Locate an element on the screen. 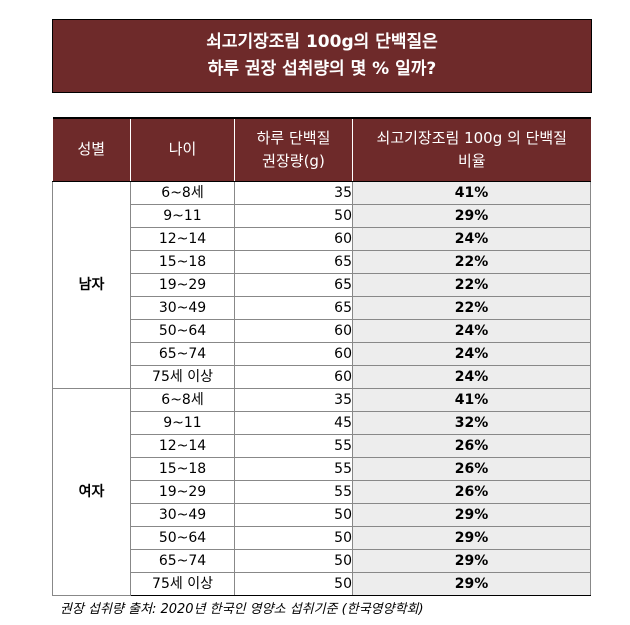 This screenshot has height=625, width=630. header-gender: 성별 is located at coordinates (91, 150).